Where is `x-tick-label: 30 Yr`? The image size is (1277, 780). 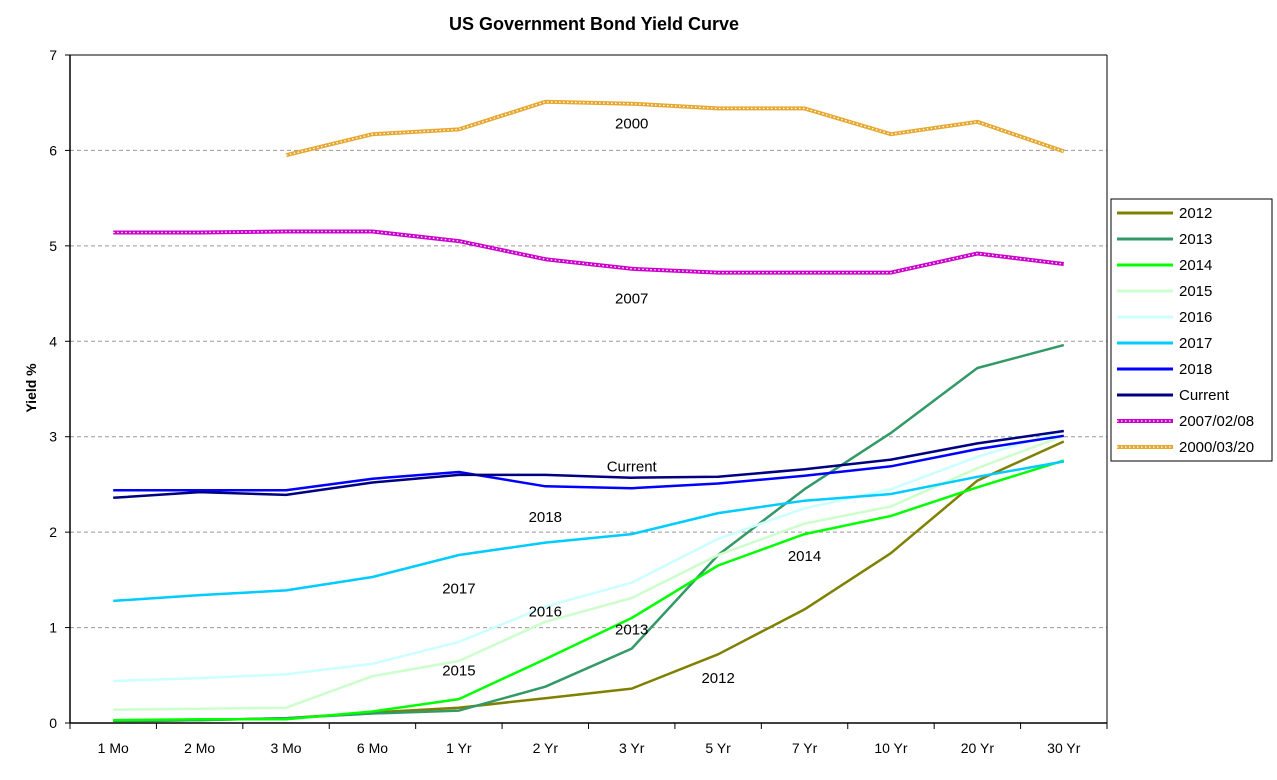 x-tick-label: 30 Yr is located at coordinates (1064, 748).